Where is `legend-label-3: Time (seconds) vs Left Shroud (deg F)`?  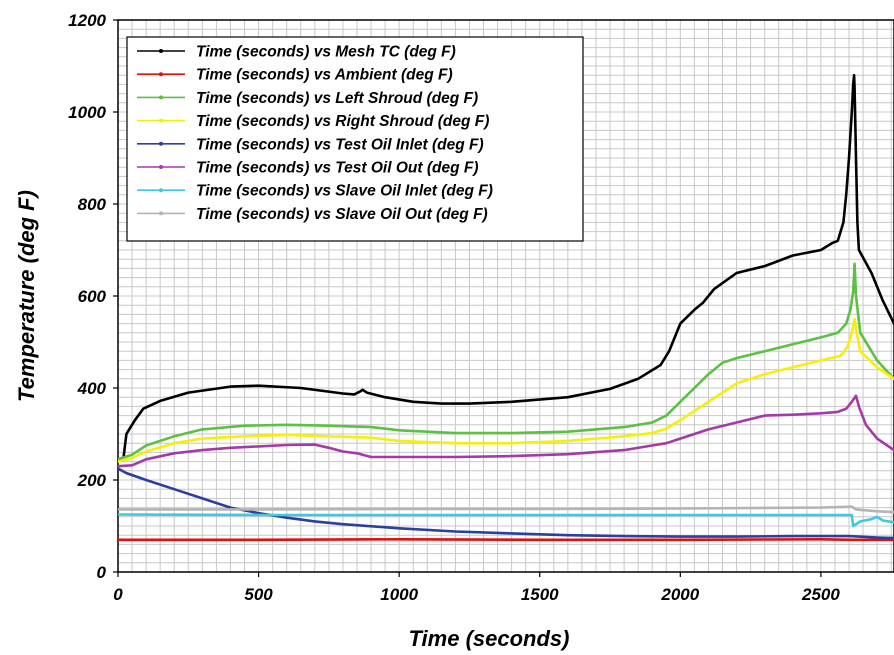 legend-label-3: Time (seconds) vs Left Shroud (deg F) is located at coordinates (337, 98).